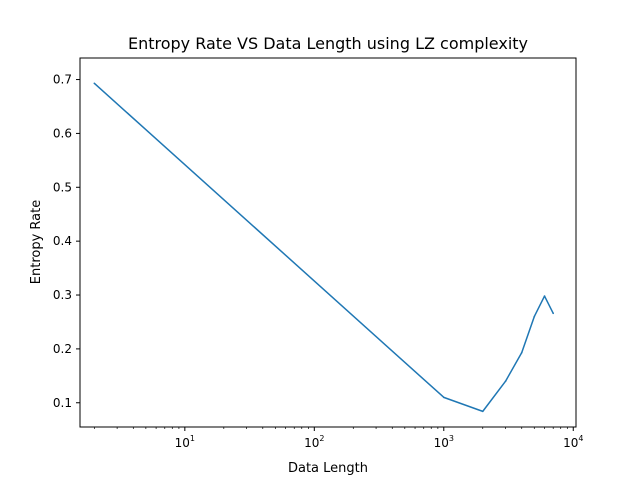 Image resolution: width=640 pixels, height=484 pixels. Describe the element at coordinates (192, 438) in the screenshot. I see `x-tick-label-exponent: 1` at that location.